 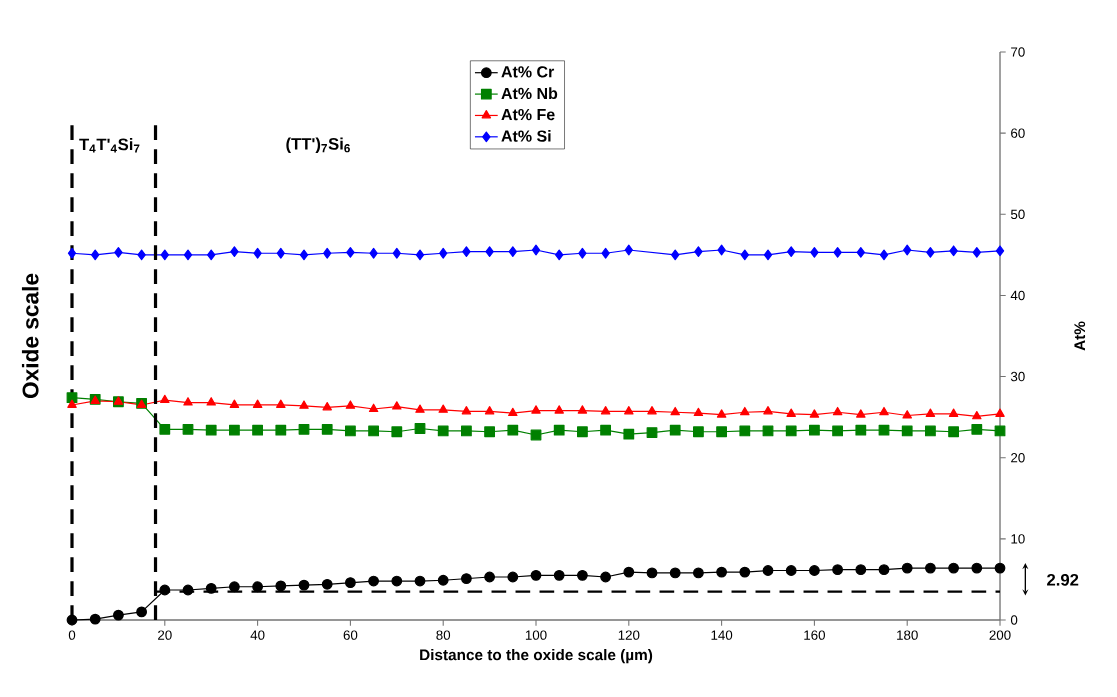 I want to click on x-tick-label: 160, so click(x=815, y=635).